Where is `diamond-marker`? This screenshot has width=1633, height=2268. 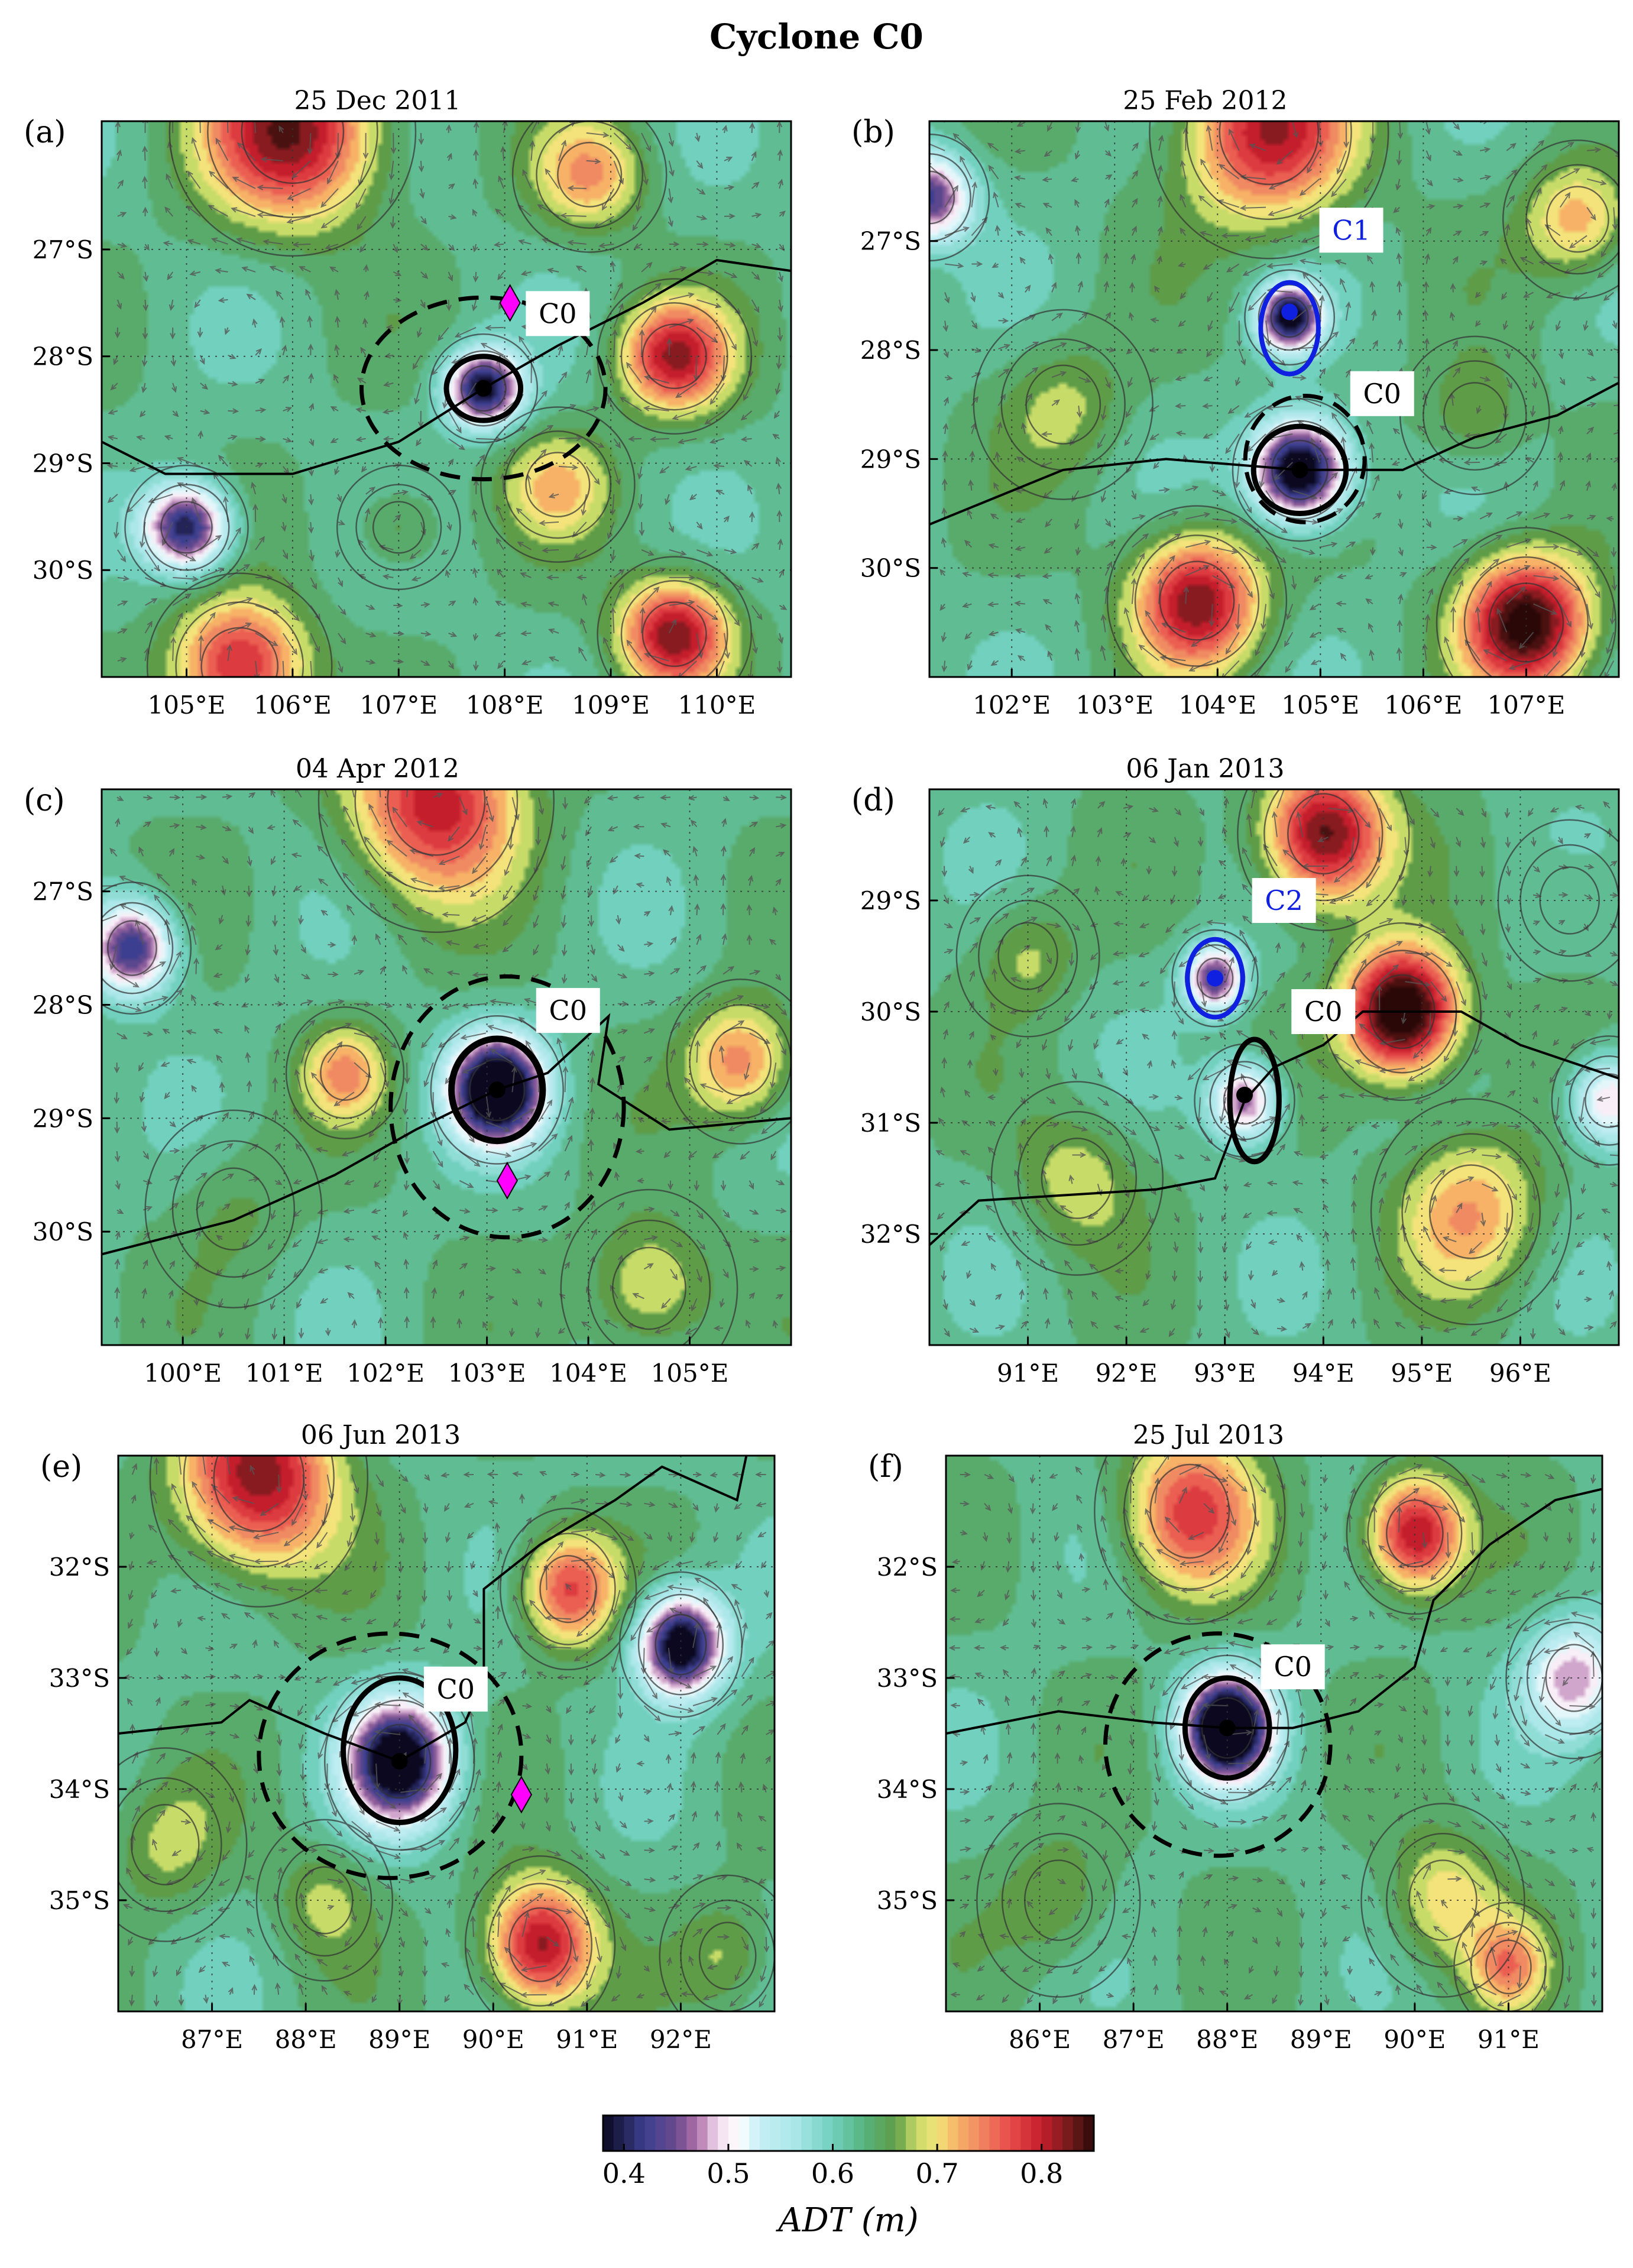 diamond-marker is located at coordinates (510, 303).